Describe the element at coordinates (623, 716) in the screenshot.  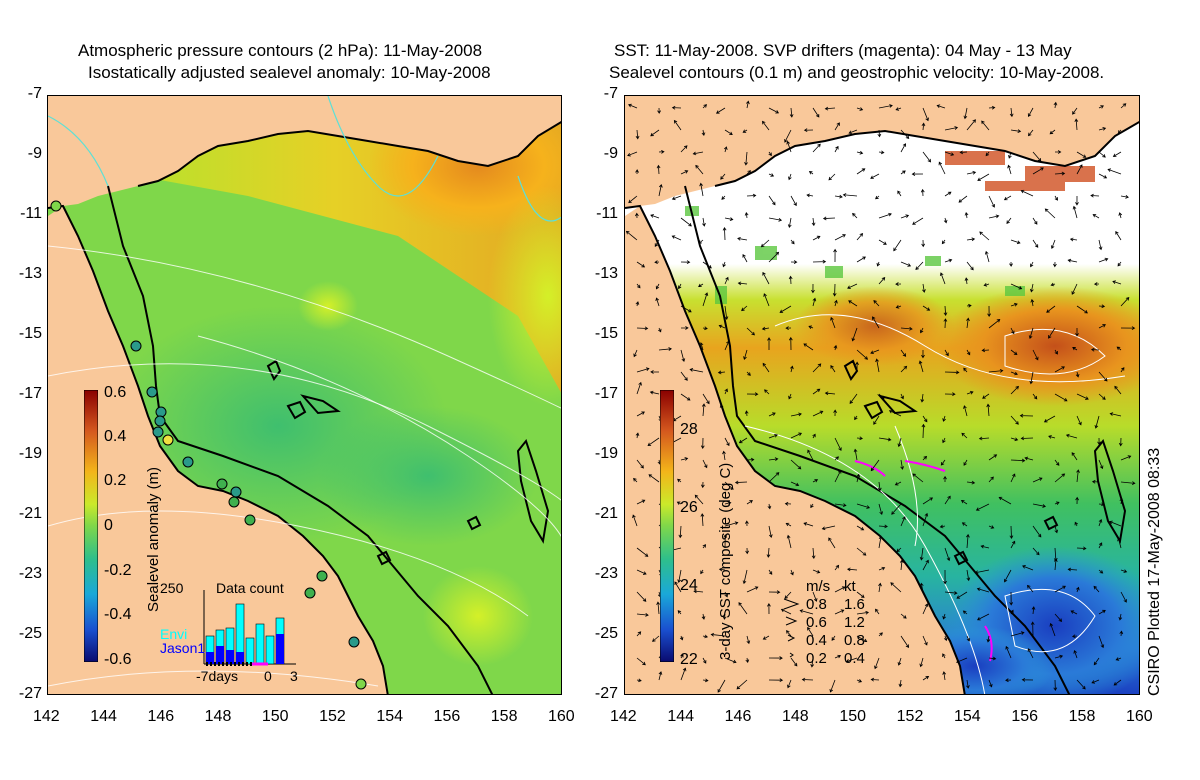
I see `right-x-axis-tick: 142` at that location.